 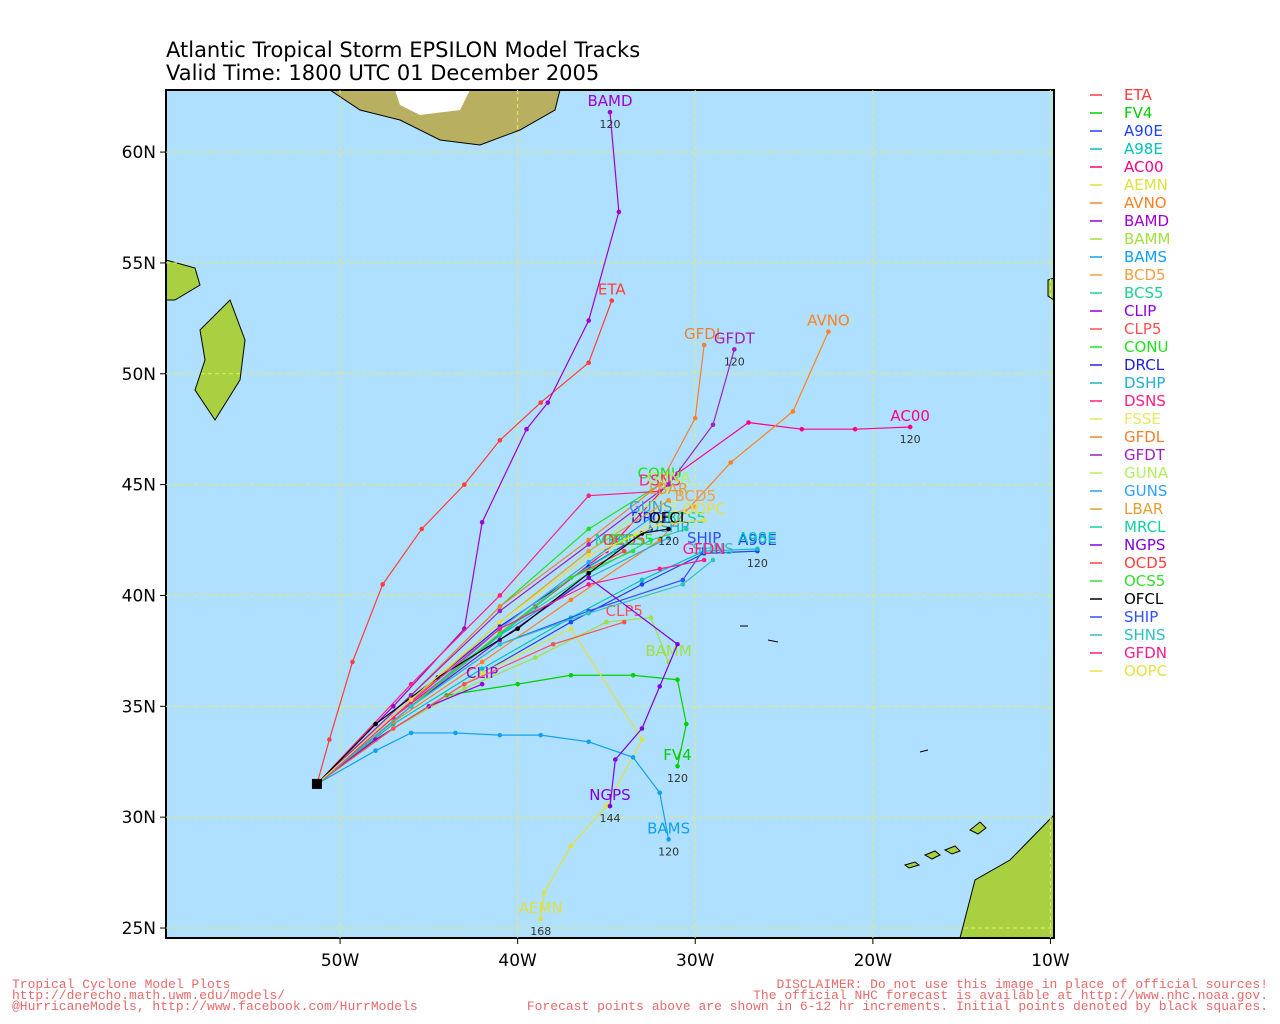 I want to click on legend-label: GUNA, so click(x=1146, y=473).